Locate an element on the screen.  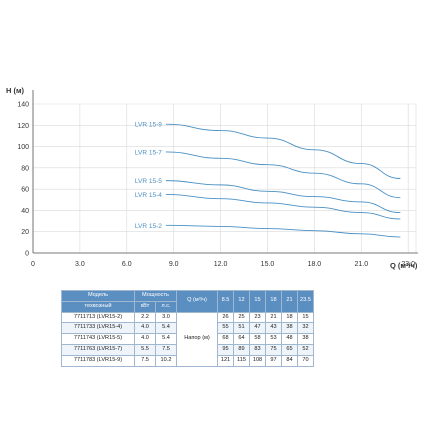
head-cell: 95 is located at coordinates (225, 349).